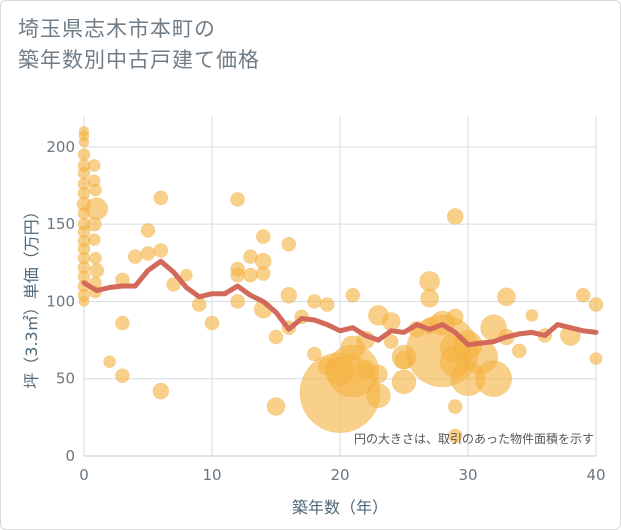 This screenshot has width=621, height=530. What do you see at coordinates (139, 60) in the screenshot?
I see `chart-title-line-2: 築年数別中古戸建て価格` at bounding box center [139, 60].